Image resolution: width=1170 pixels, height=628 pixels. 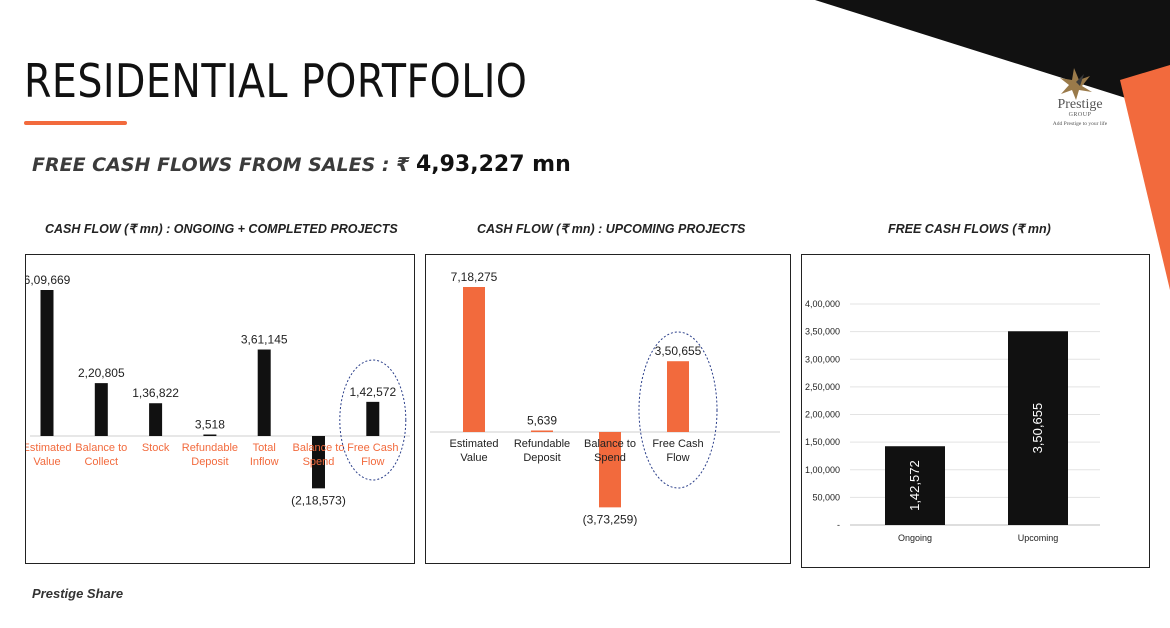 What do you see at coordinates (318, 500) in the screenshot?
I see `data-label-balance-to-spend: (2,18,573)` at bounding box center [318, 500].